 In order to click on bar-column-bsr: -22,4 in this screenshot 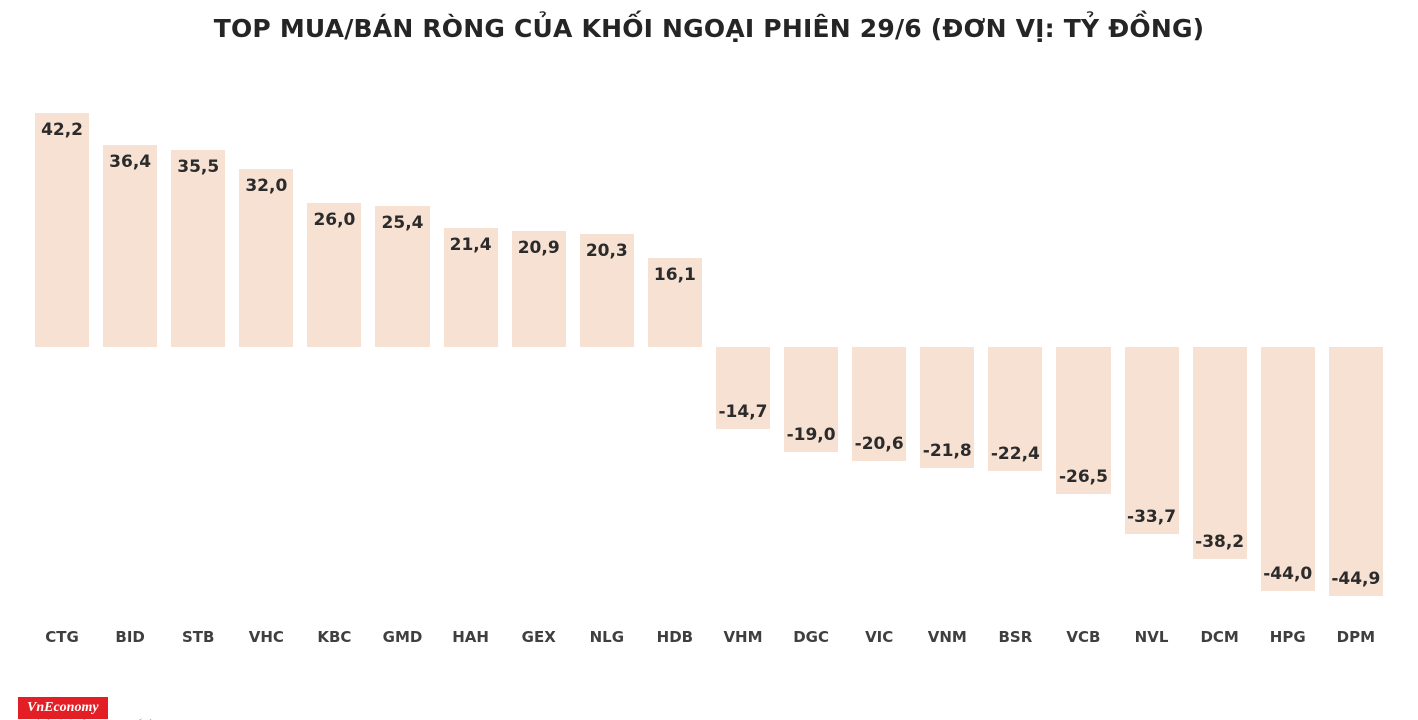, I will do `click(1015, 344)`.